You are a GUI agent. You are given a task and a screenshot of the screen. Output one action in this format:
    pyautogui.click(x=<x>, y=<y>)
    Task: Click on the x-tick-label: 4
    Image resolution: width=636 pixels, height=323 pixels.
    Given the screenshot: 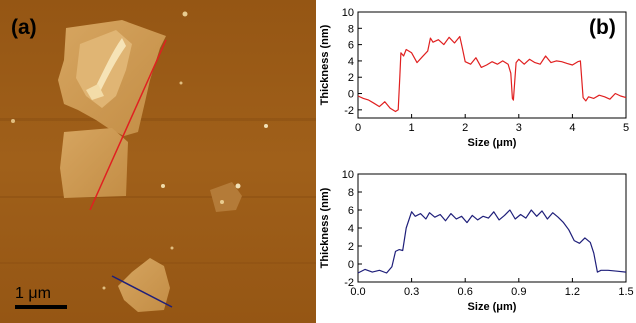 What is the action you would take?
    pyautogui.click(x=572, y=128)
    